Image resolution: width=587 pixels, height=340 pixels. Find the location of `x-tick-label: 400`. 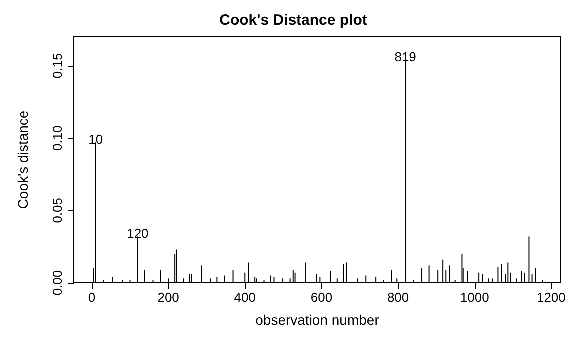

x-tick-label: 400 is located at coordinates (245, 297).